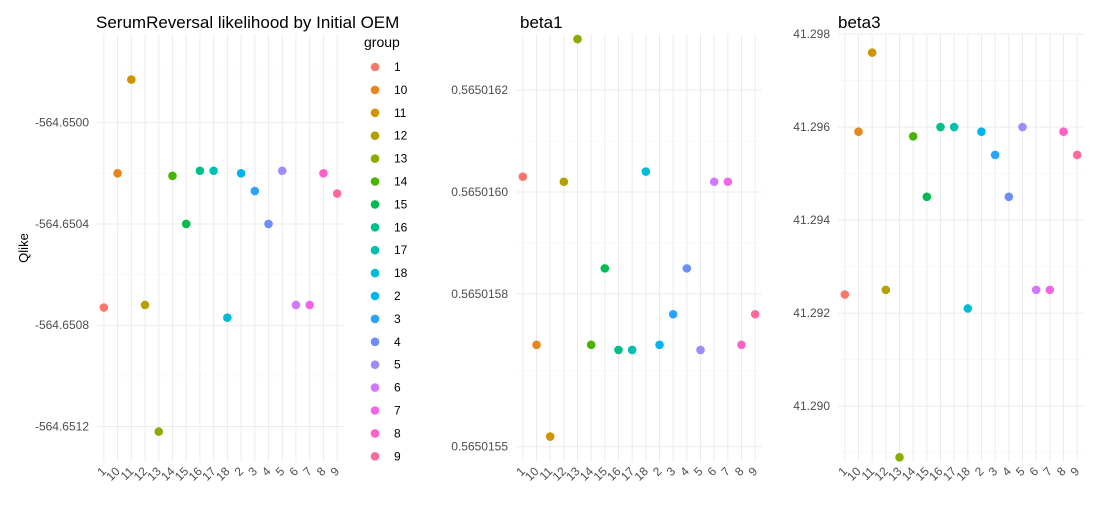  What do you see at coordinates (811, 313) in the screenshot?
I see `y-tick-label: 41.292` at bounding box center [811, 313].